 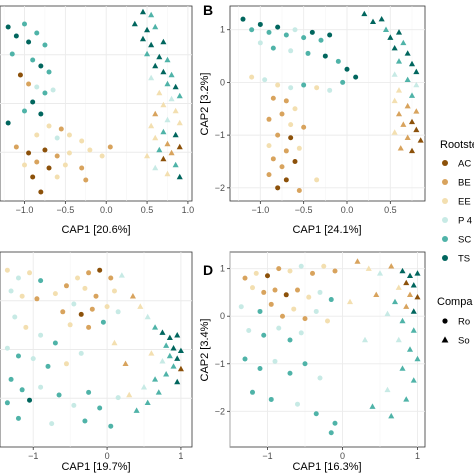 What do you see at coordinates (324, 208) in the screenshot?
I see `panel-b-xticks: −1.0 −0.5 0.0 0.5` at bounding box center [324, 208].